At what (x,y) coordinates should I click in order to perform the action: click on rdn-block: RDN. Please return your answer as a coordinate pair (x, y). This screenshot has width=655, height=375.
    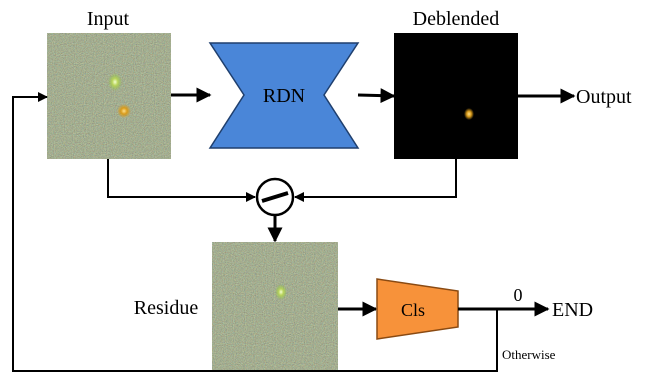
    Looking at the image, I should click on (284, 95).